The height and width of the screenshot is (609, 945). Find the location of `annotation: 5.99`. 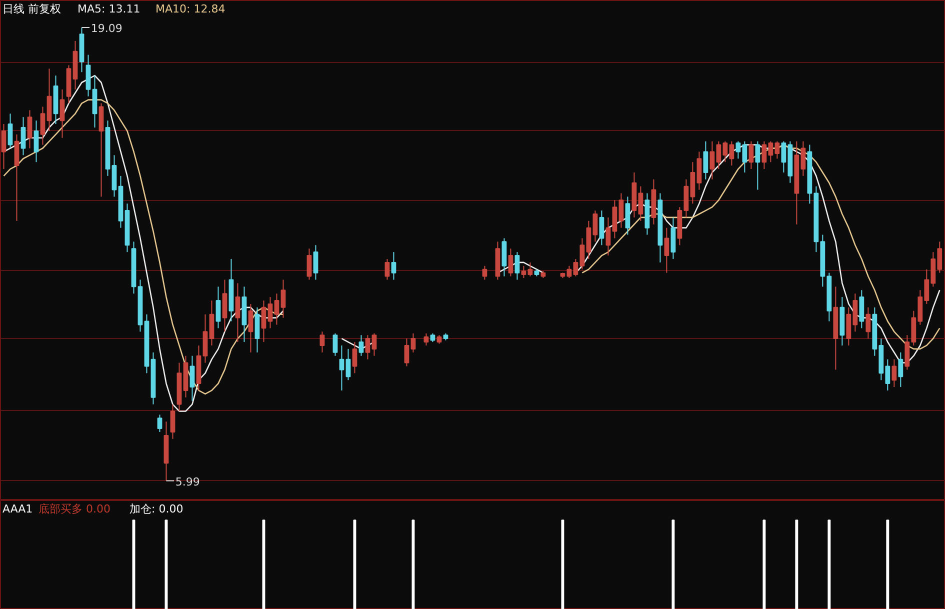

annotation: 5.99 is located at coordinates (187, 481).